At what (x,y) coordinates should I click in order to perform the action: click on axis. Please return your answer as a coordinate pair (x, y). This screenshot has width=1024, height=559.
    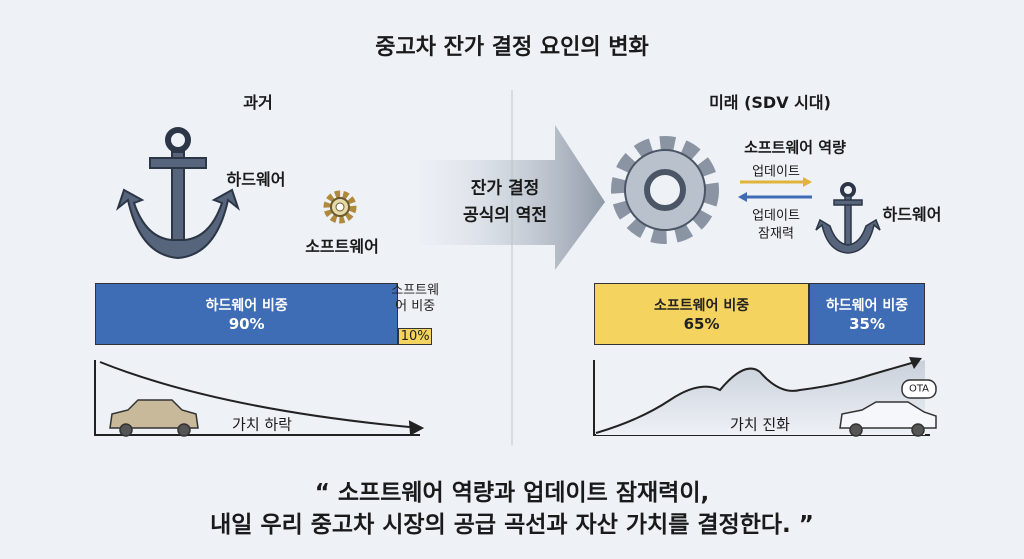
    Looking at the image, I should click on (257, 398).